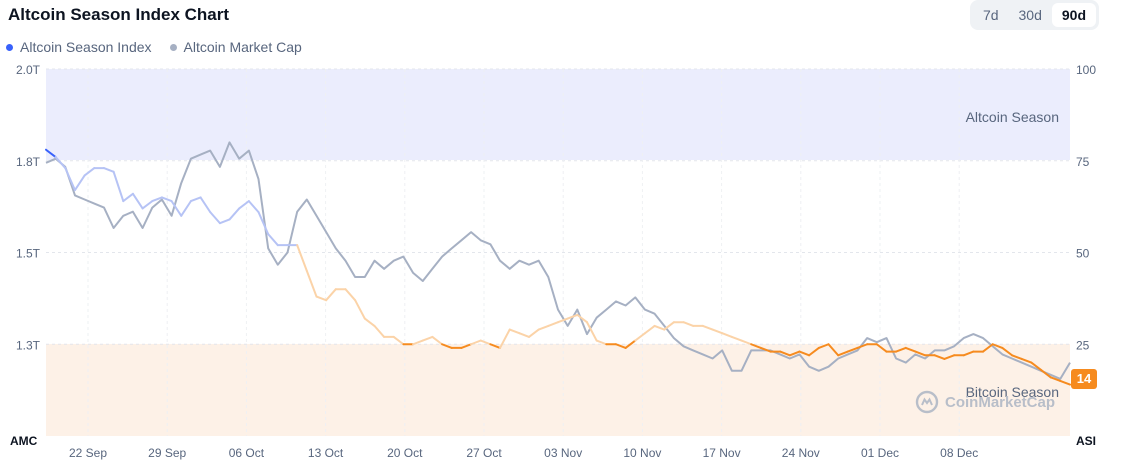  What do you see at coordinates (484, 453) in the screenshot?
I see `x-tick-label: 27 Oct` at bounding box center [484, 453].